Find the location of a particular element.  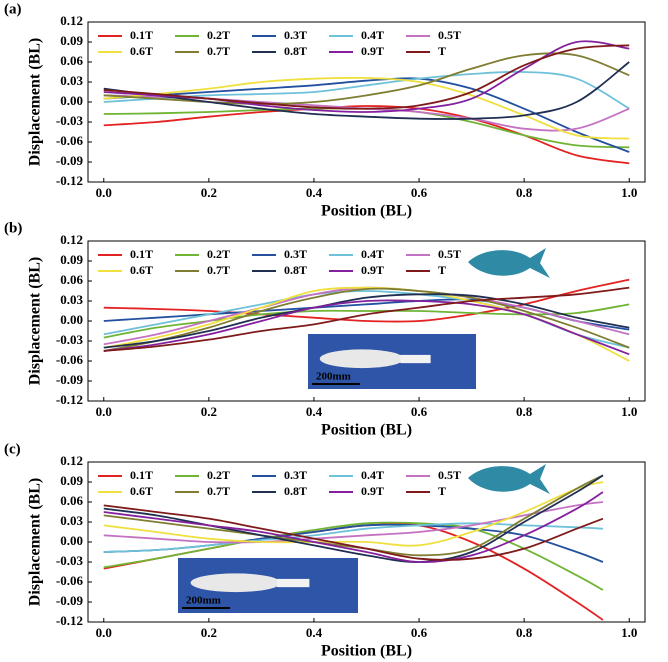

panel-label: (a) is located at coordinates (13, 9).